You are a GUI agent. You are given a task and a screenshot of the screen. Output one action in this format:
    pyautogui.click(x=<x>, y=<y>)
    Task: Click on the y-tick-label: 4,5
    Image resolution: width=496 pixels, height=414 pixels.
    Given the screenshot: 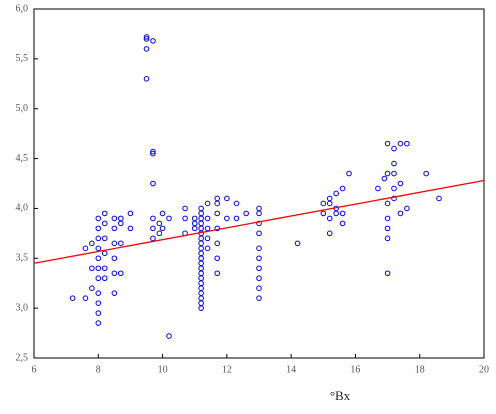 What is the action you would take?
    pyautogui.click(x=22, y=158)
    